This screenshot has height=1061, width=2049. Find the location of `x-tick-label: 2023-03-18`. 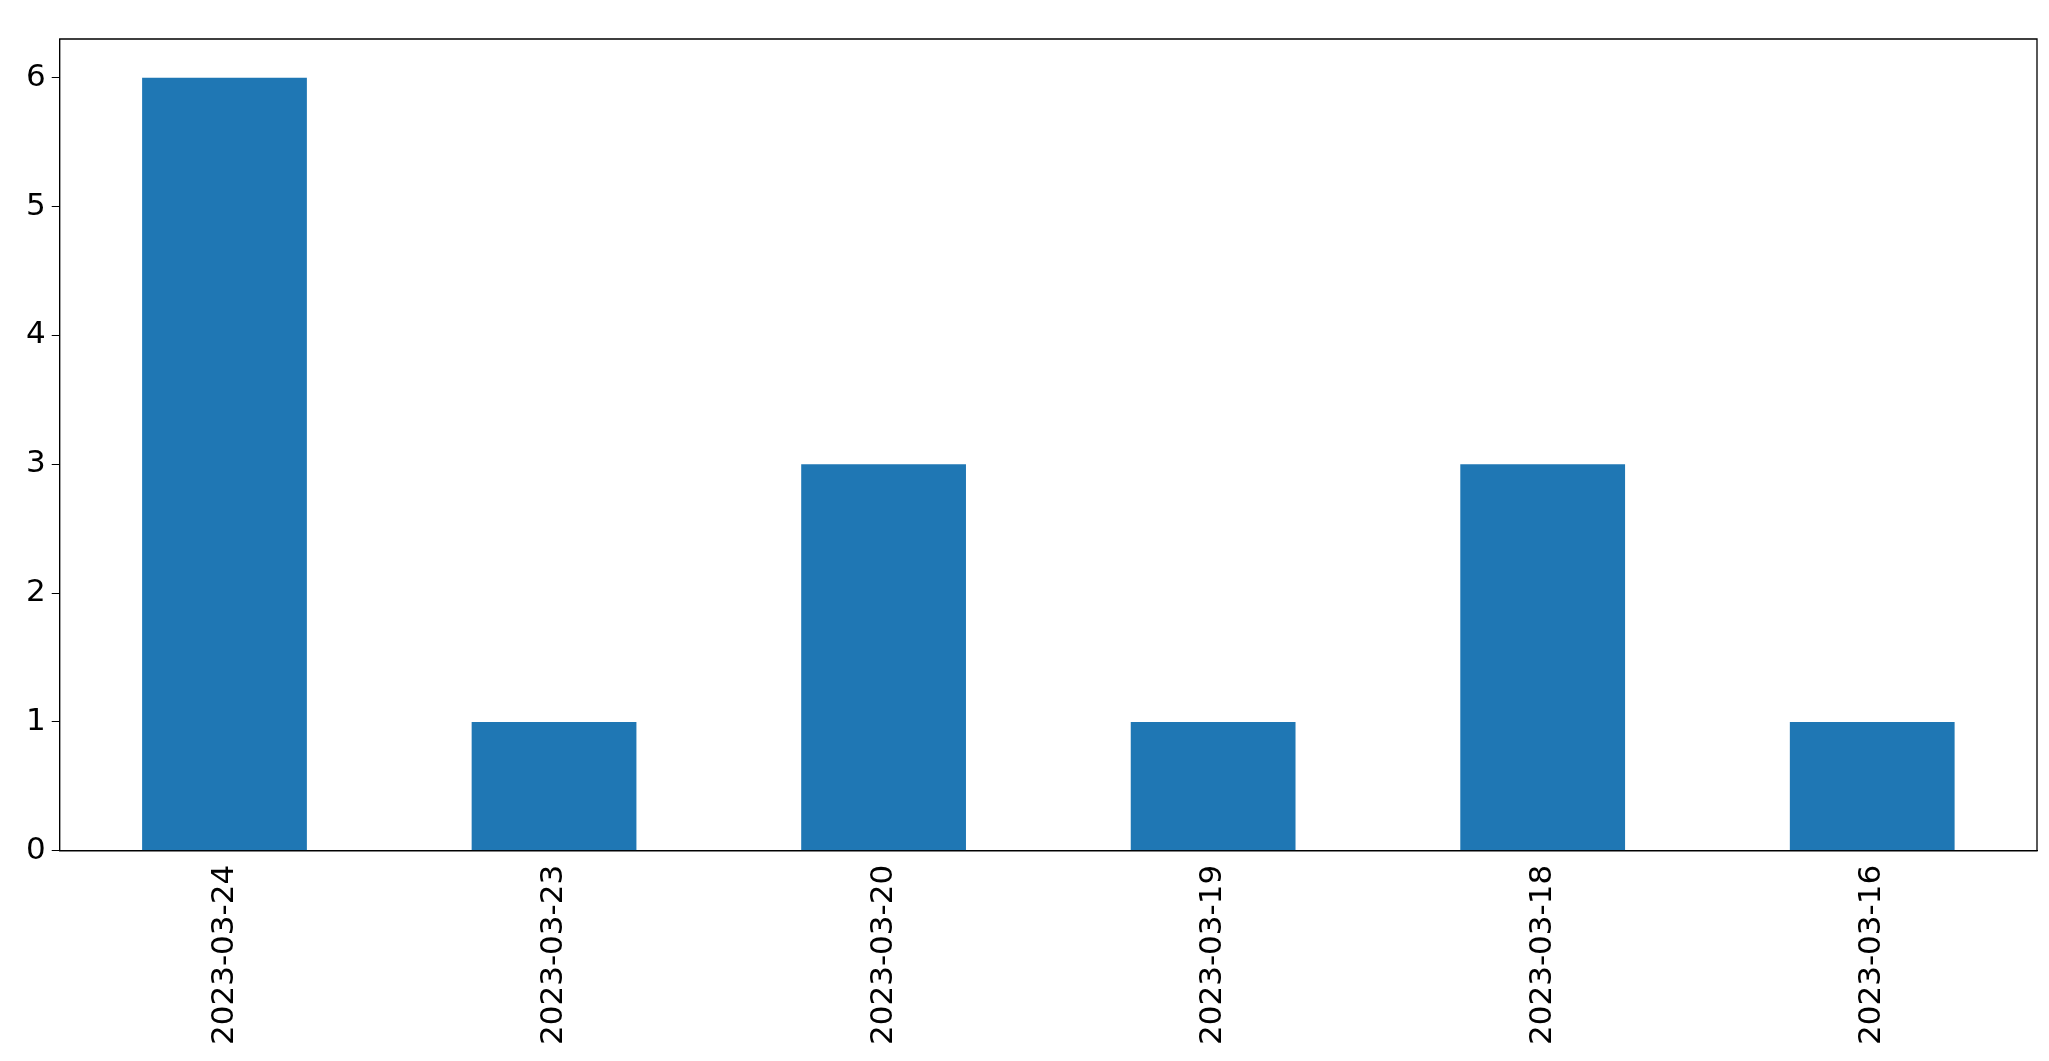

x-tick-label: 2023-03-18 is located at coordinates (1539, 955).